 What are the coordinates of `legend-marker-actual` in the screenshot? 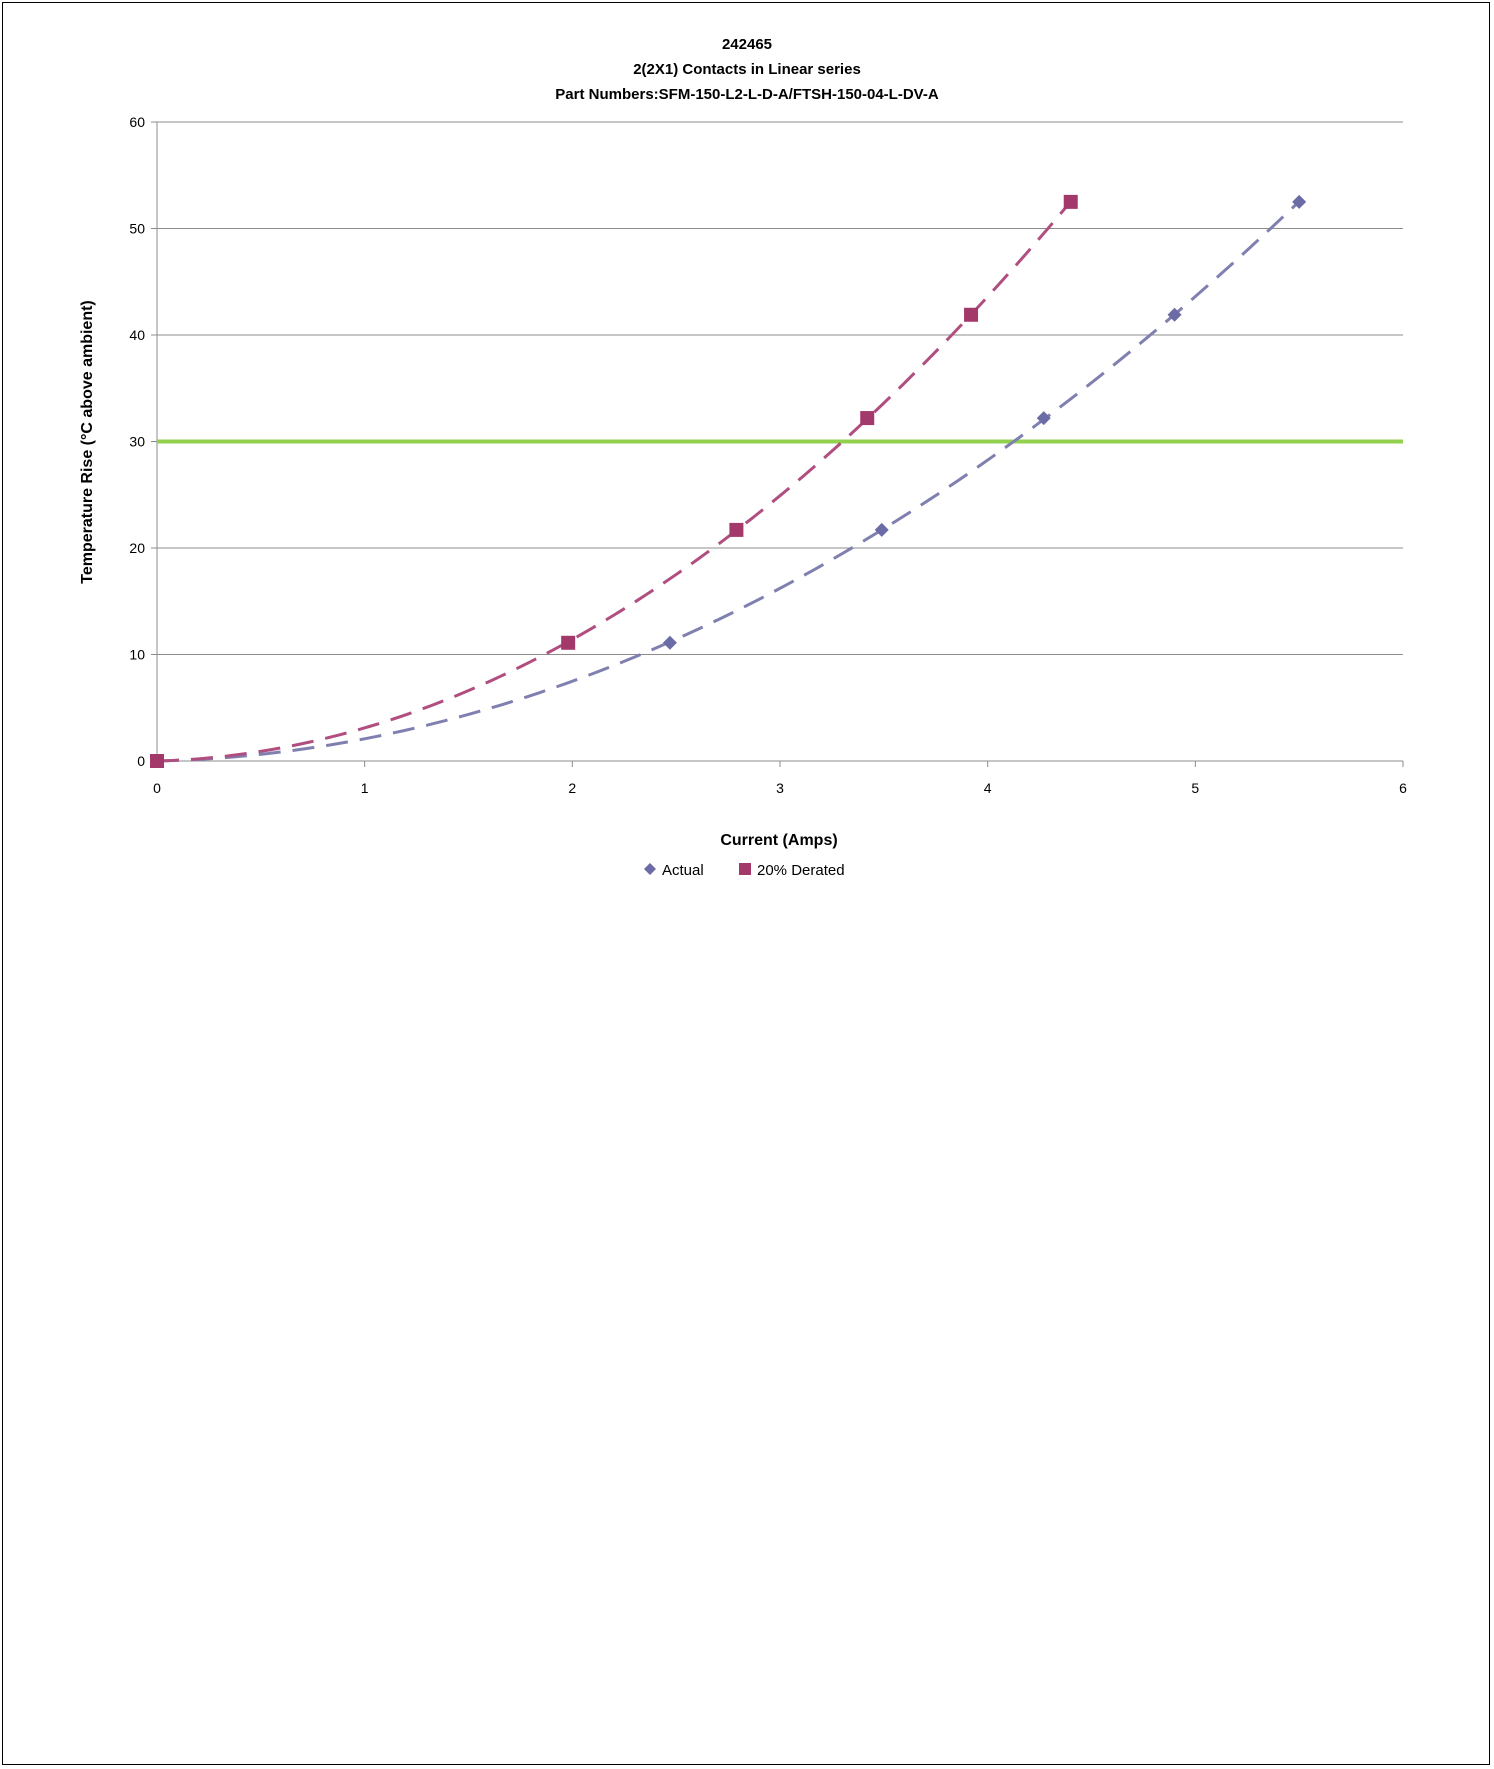 It's located at (650, 869).